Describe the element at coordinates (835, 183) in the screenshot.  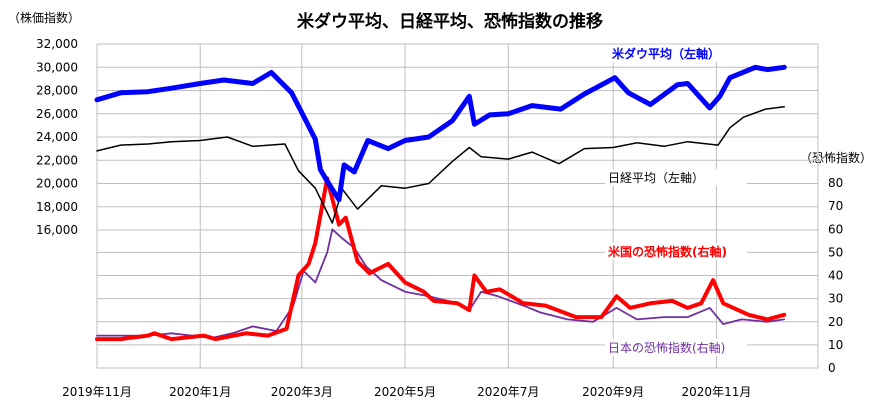
I see `right-tick-label: 80` at that location.